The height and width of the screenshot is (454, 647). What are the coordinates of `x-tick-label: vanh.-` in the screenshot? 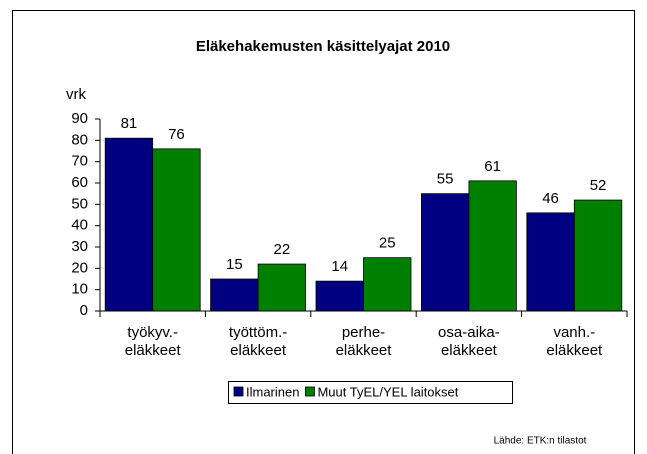 It's located at (574, 332).